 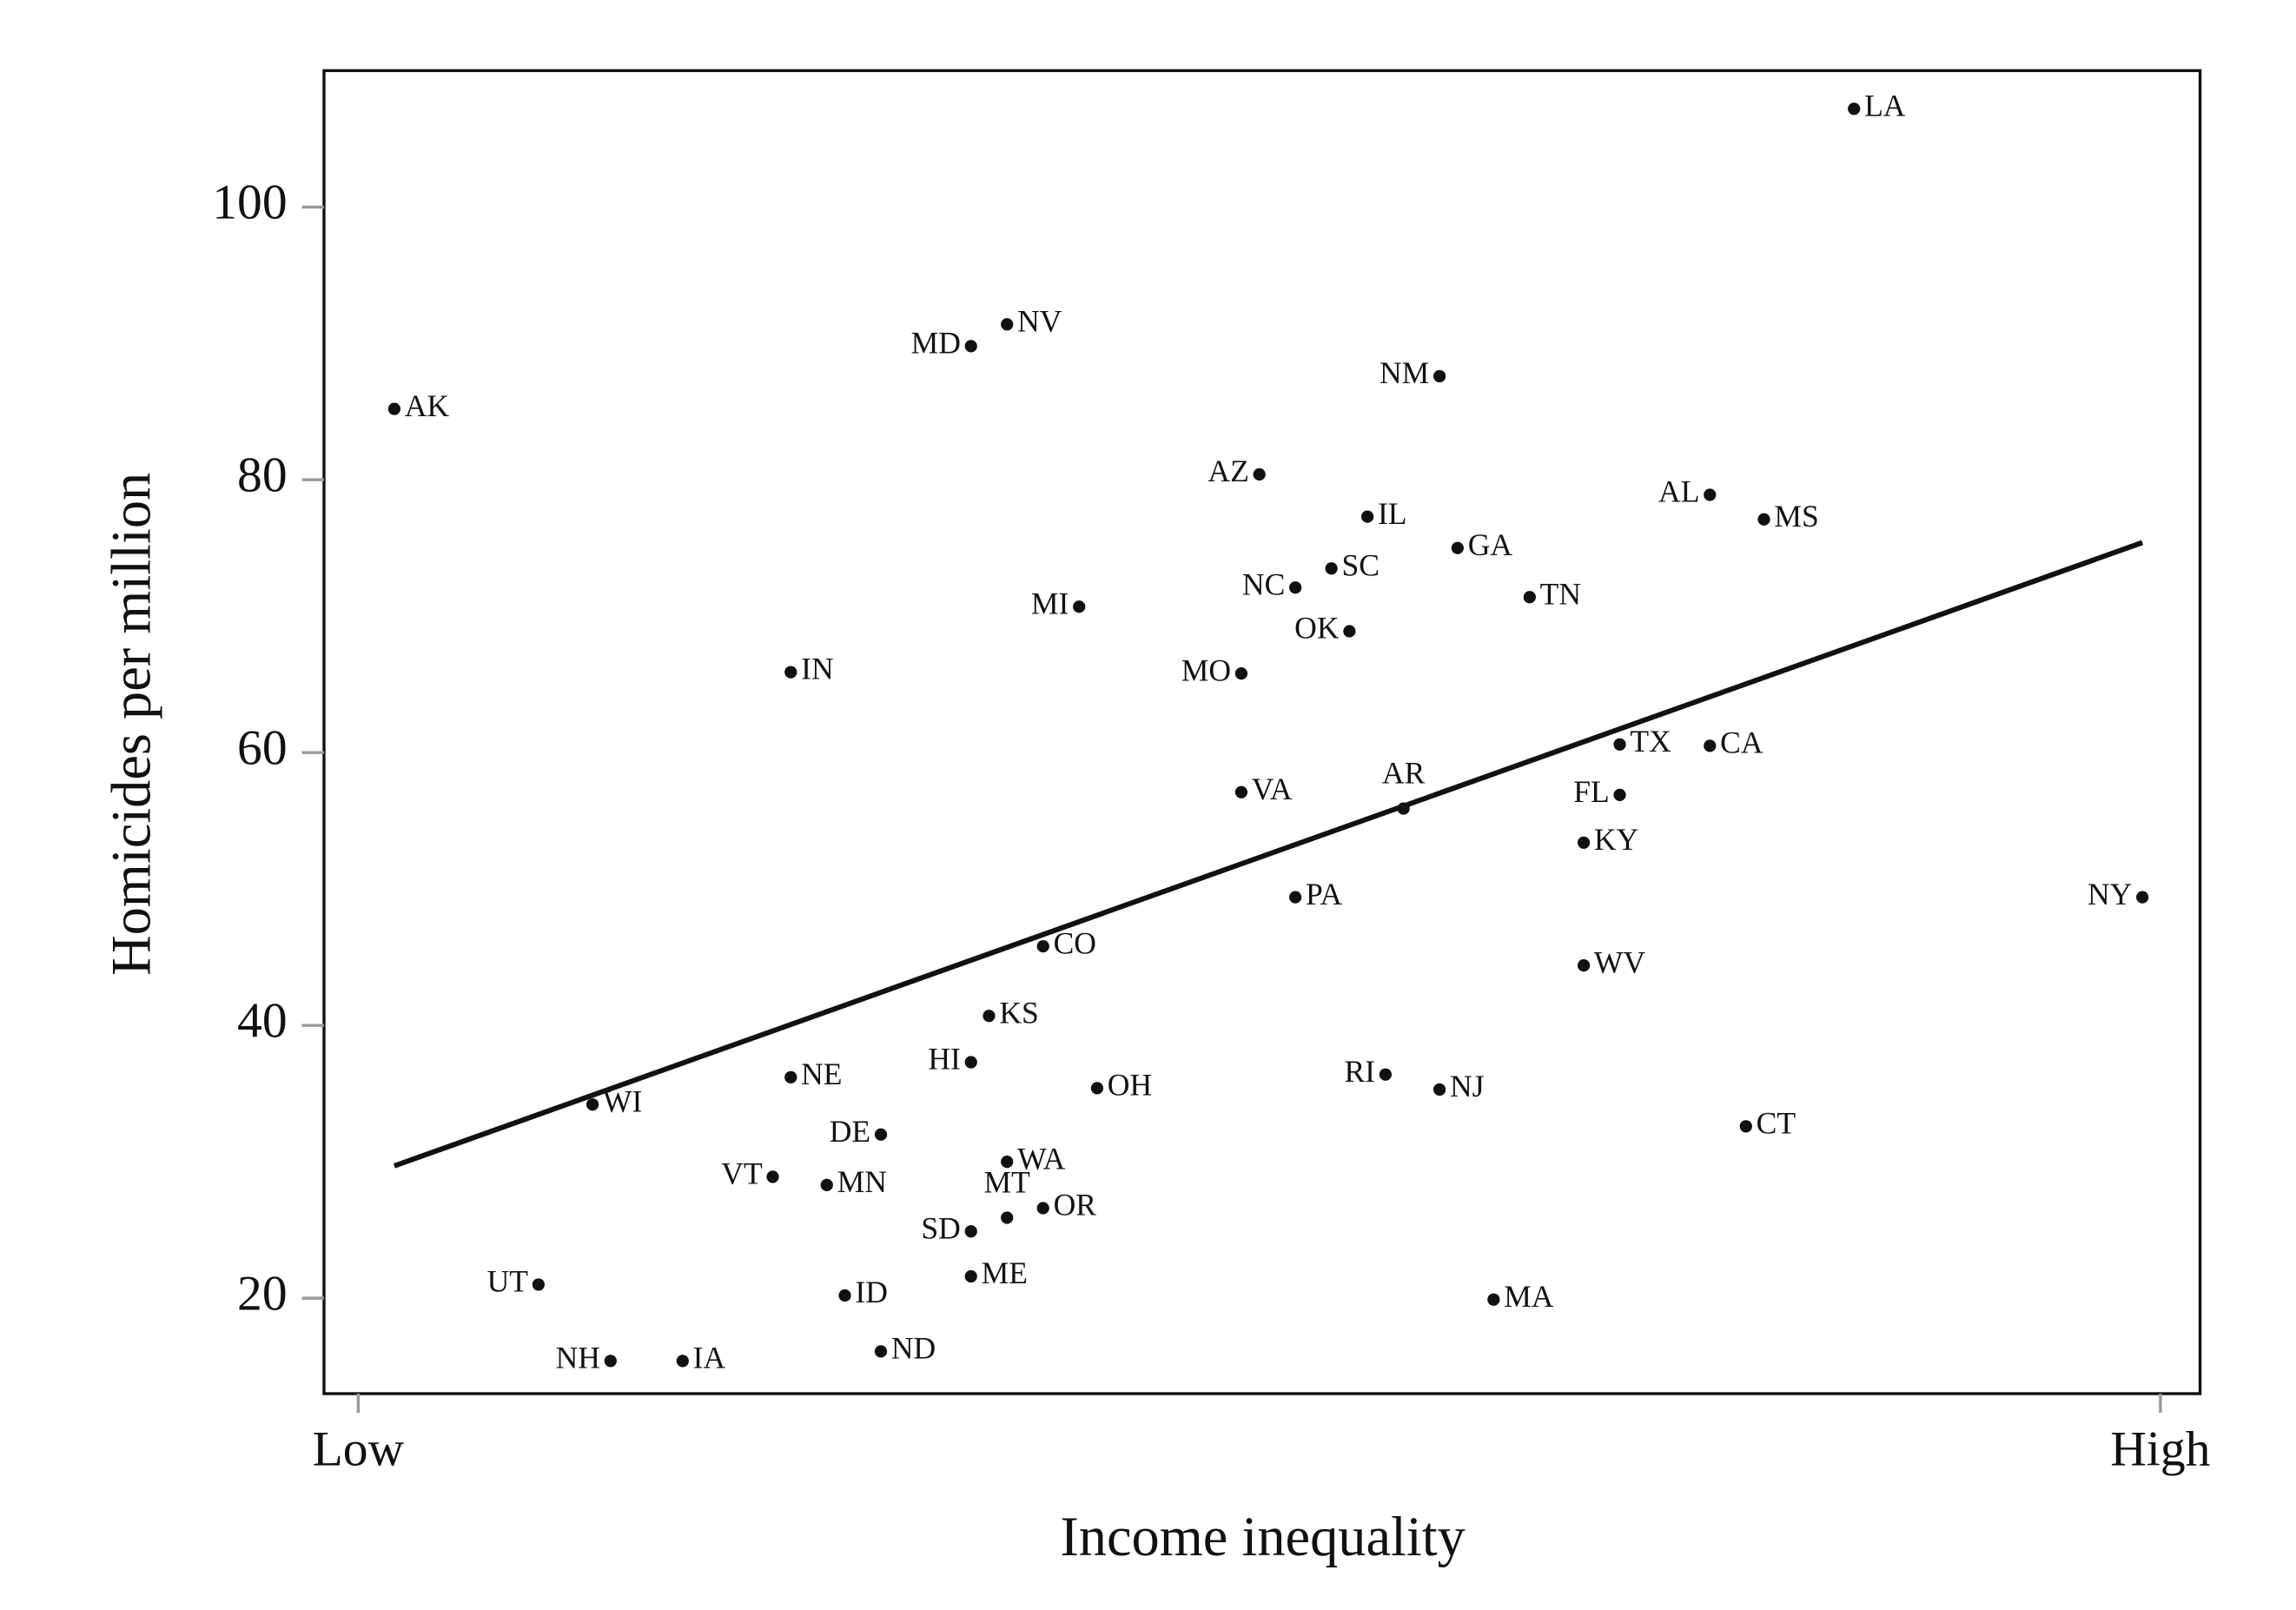 What do you see at coordinates (1007, 1181) in the screenshot?
I see `point-label: MT` at bounding box center [1007, 1181].